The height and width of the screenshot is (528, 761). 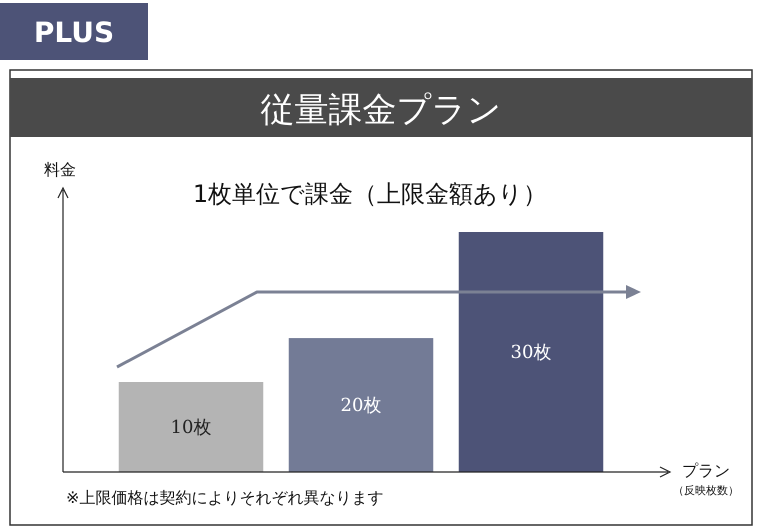 What do you see at coordinates (60, 169) in the screenshot?
I see `y-axis-title: 料金` at bounding box center [60, 169].